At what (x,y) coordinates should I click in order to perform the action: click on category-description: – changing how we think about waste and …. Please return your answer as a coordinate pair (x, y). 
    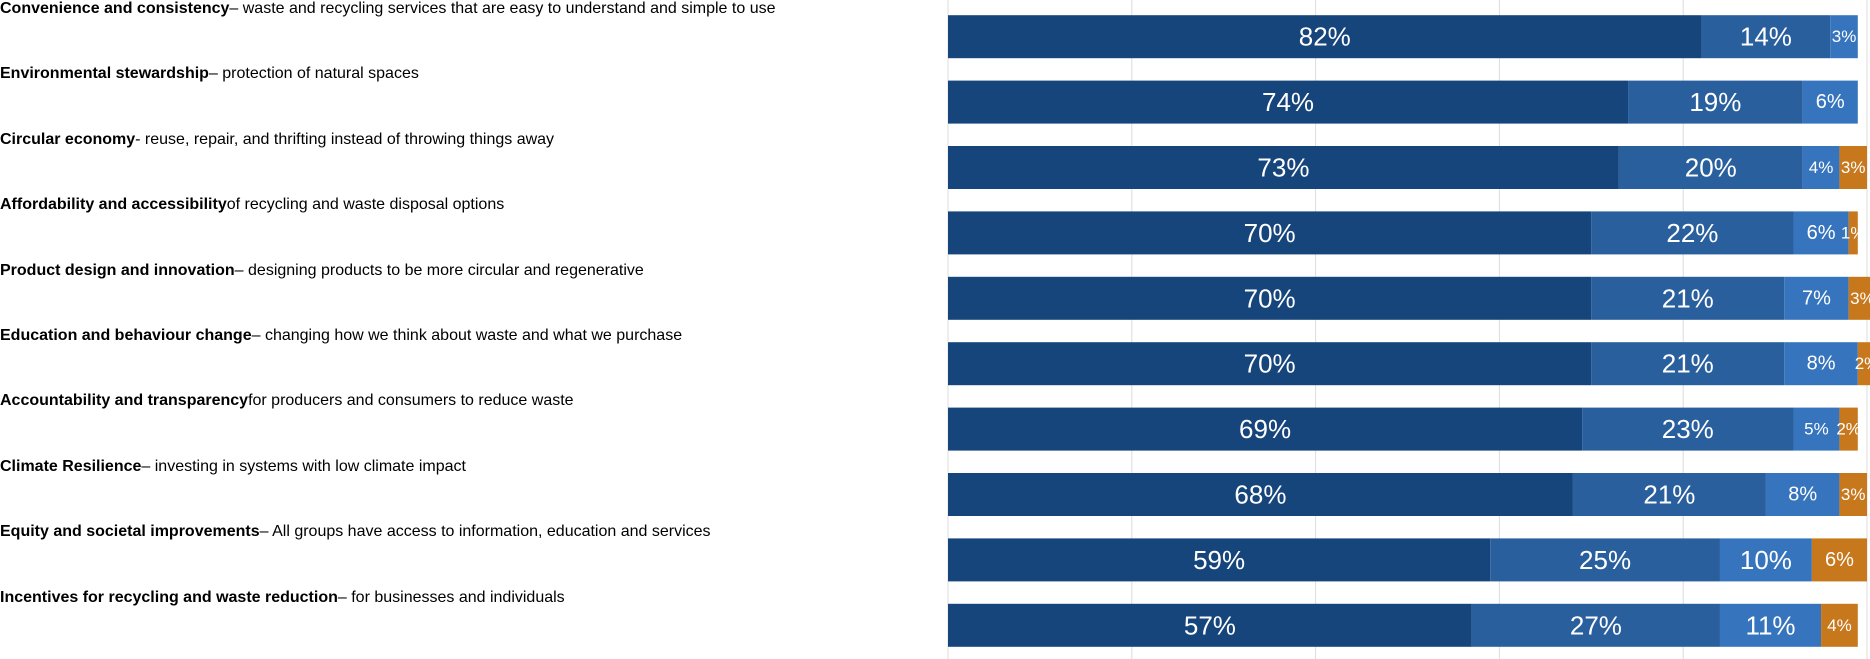
    Looking at the image, I should click on (467, 335).